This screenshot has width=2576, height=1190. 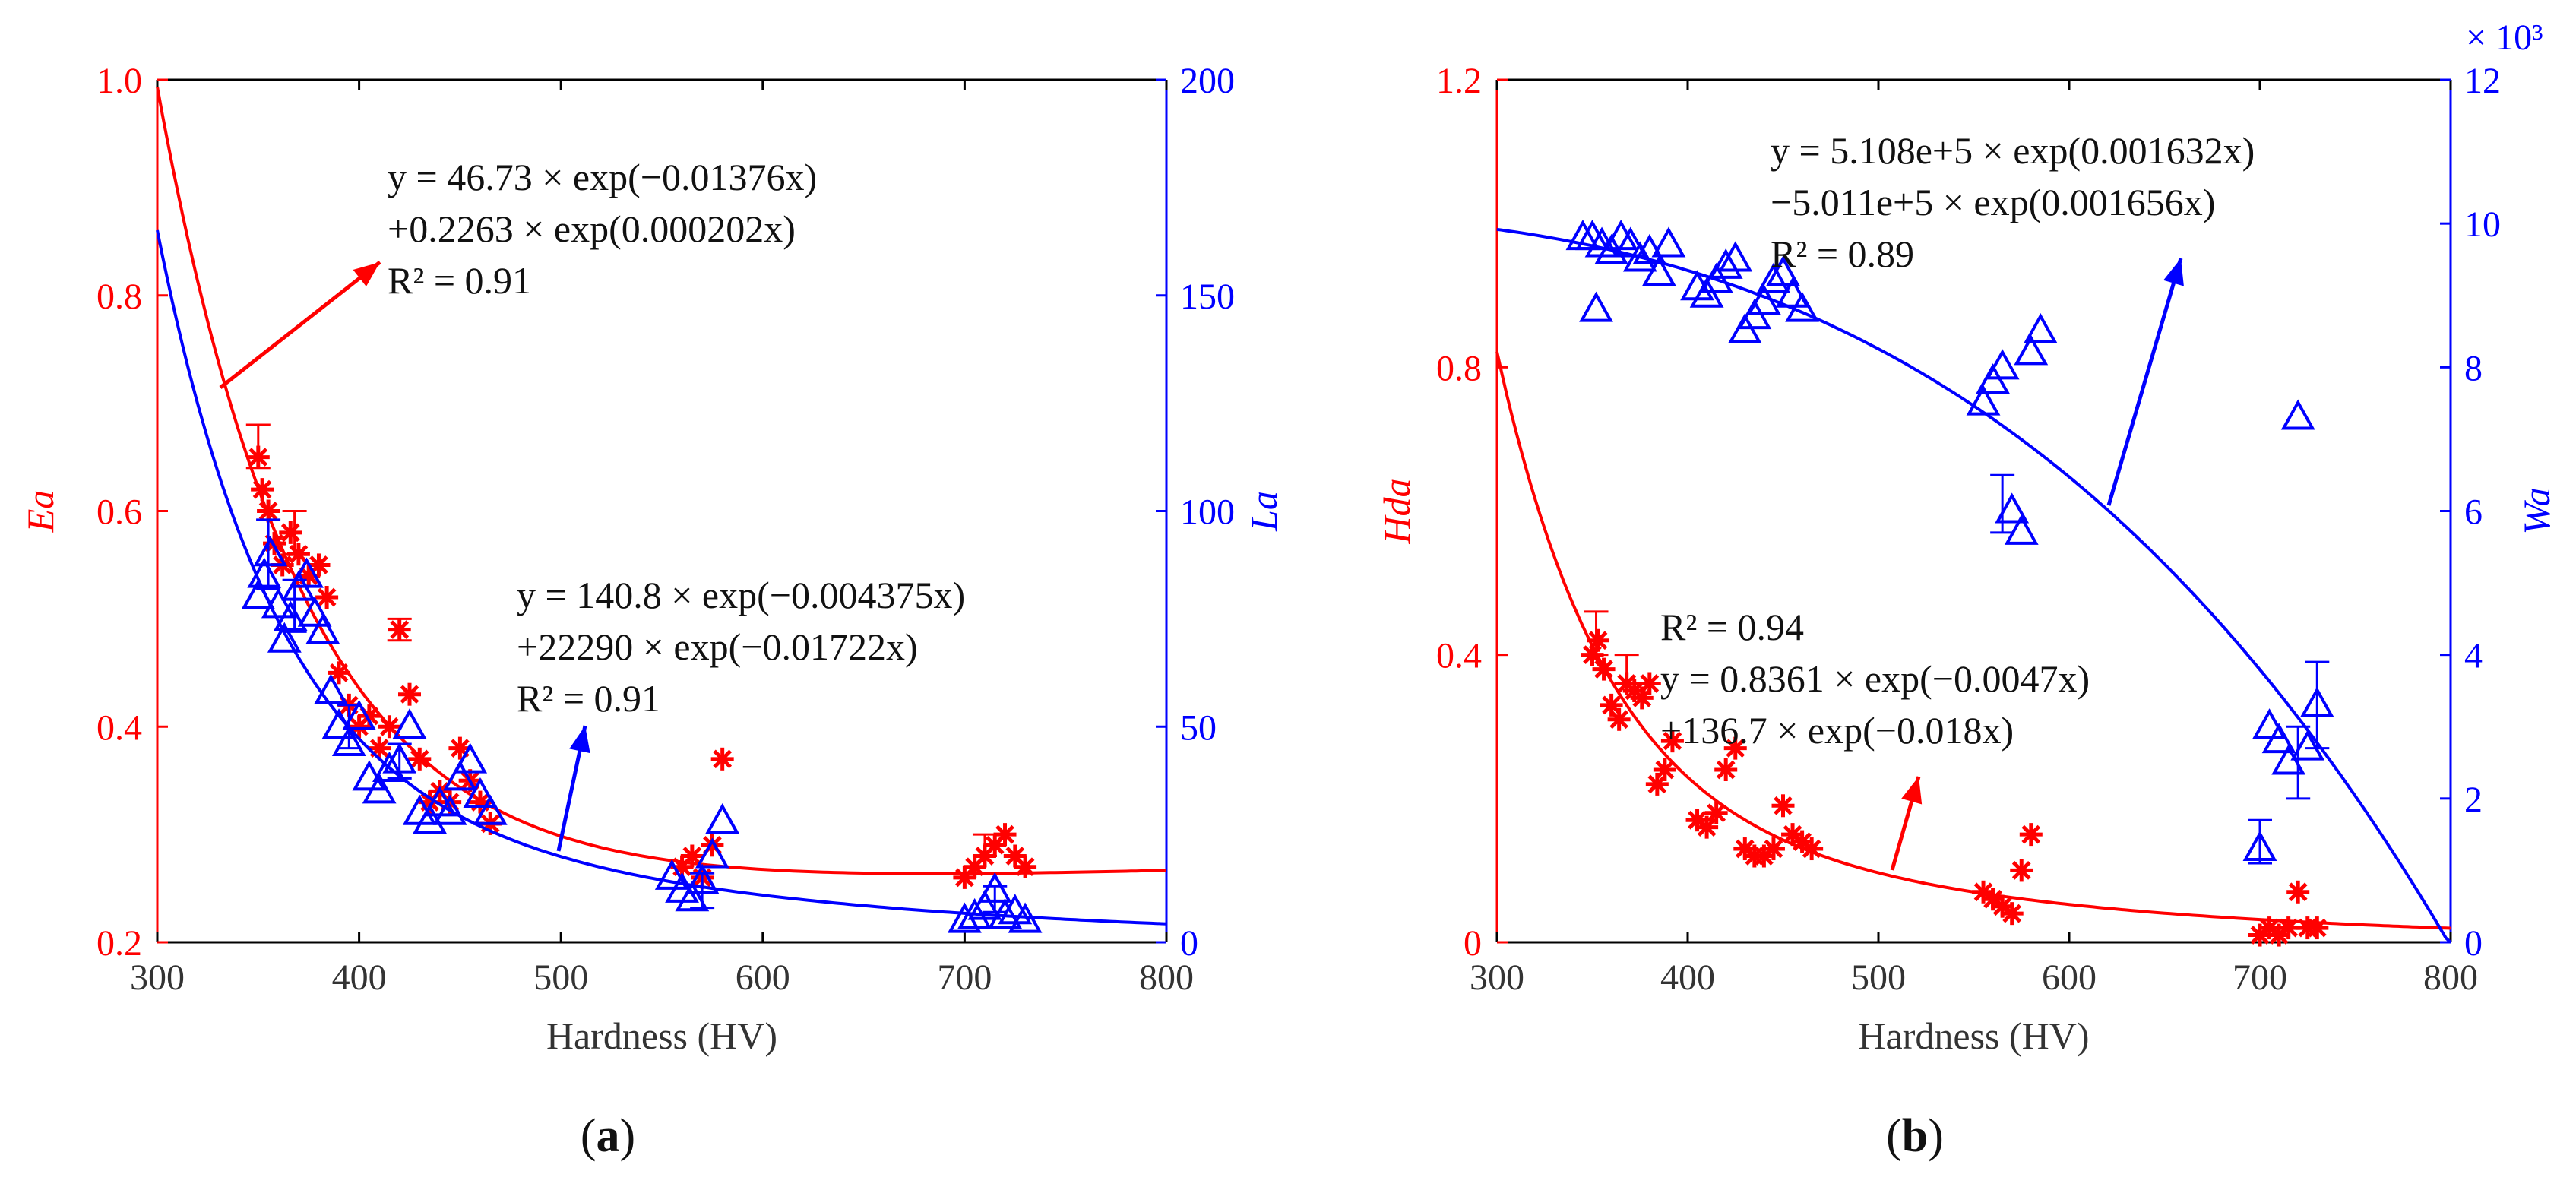 What do you see at coordinates (2473, 800) in the screenshot?
I see `right-tick-label: 2` at bounding box center [2473, 800].